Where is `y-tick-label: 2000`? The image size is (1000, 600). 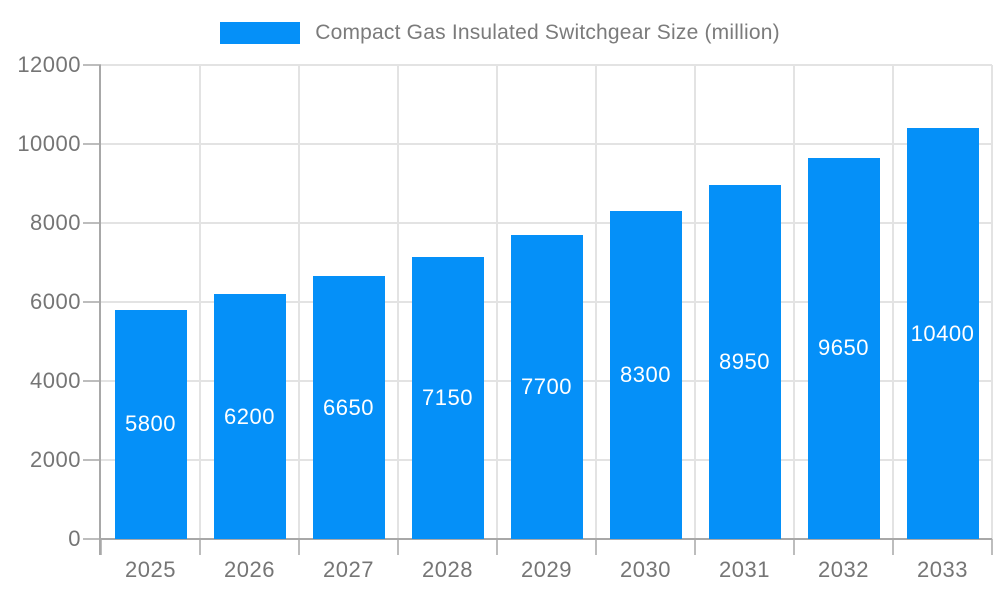
y-tick-label: 2000 is located at coordinates (55, 459).